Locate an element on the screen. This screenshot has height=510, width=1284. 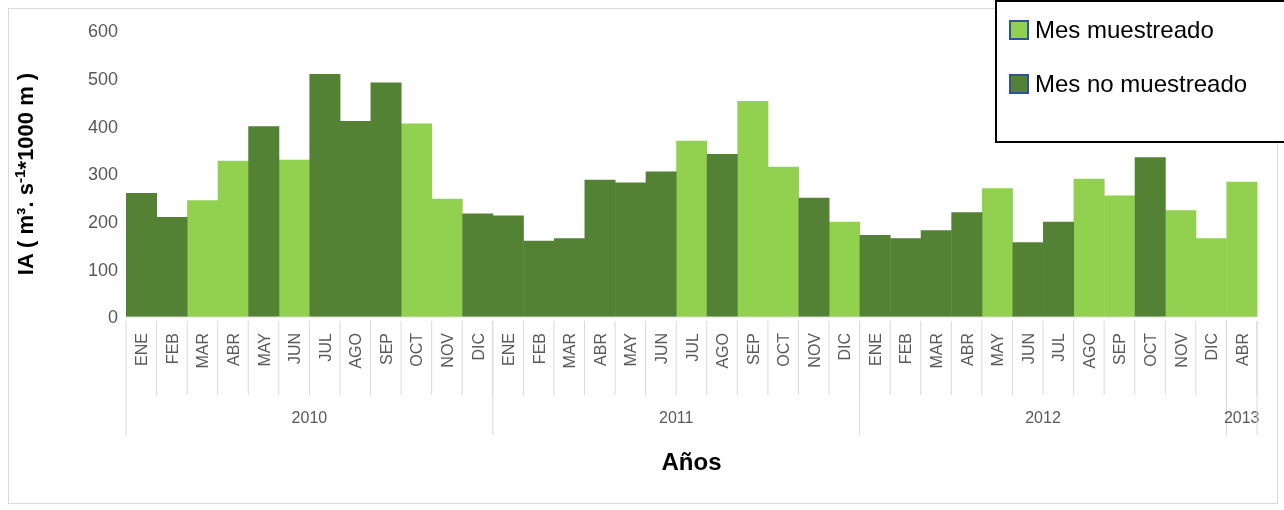
legend-label: Mes muestreado is located at coordinates (1124, 30).